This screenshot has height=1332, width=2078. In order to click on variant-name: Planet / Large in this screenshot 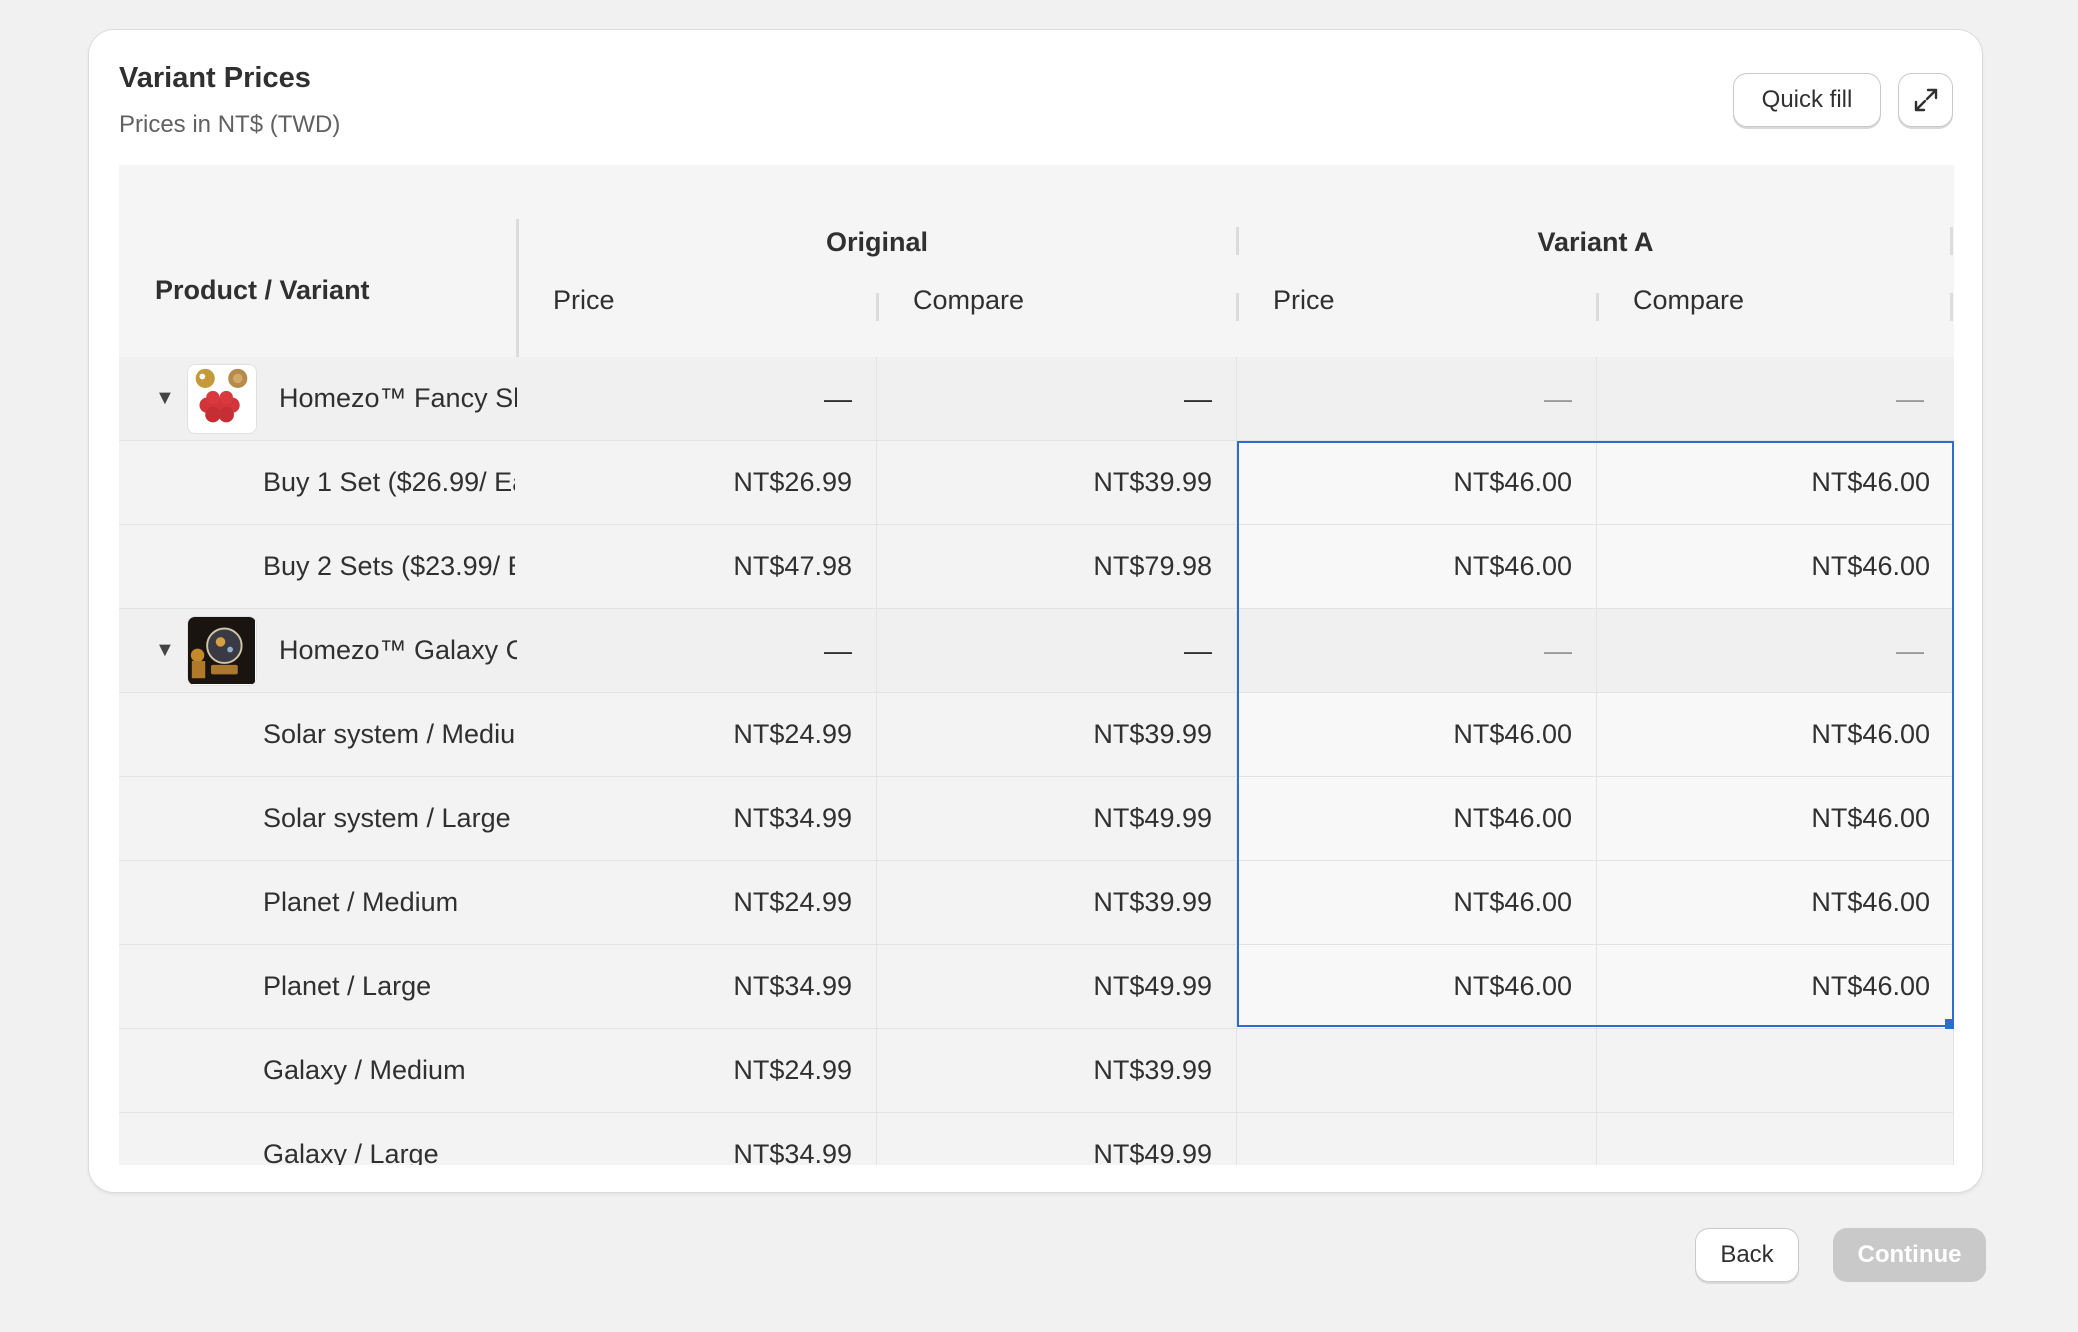, I will do `click(347, 986)`.